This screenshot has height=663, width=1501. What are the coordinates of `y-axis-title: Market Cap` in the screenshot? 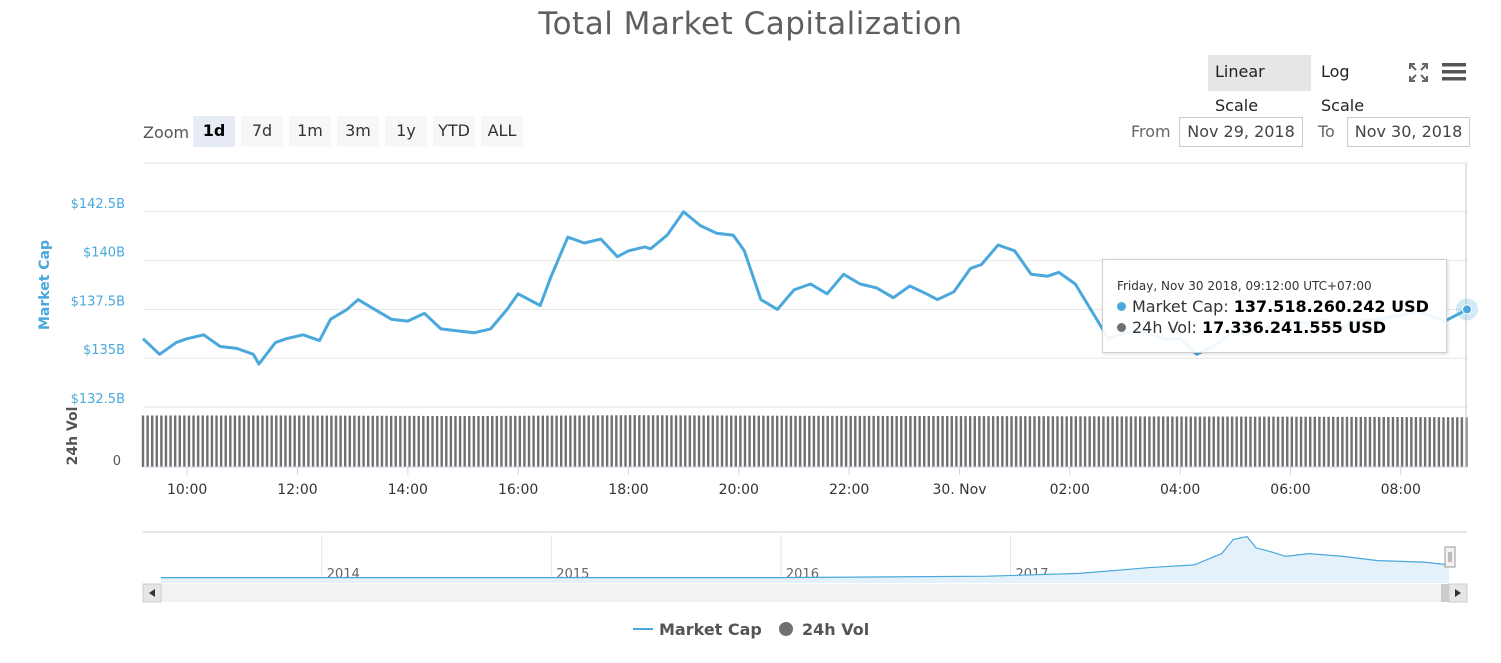 It's located at (45, 285).